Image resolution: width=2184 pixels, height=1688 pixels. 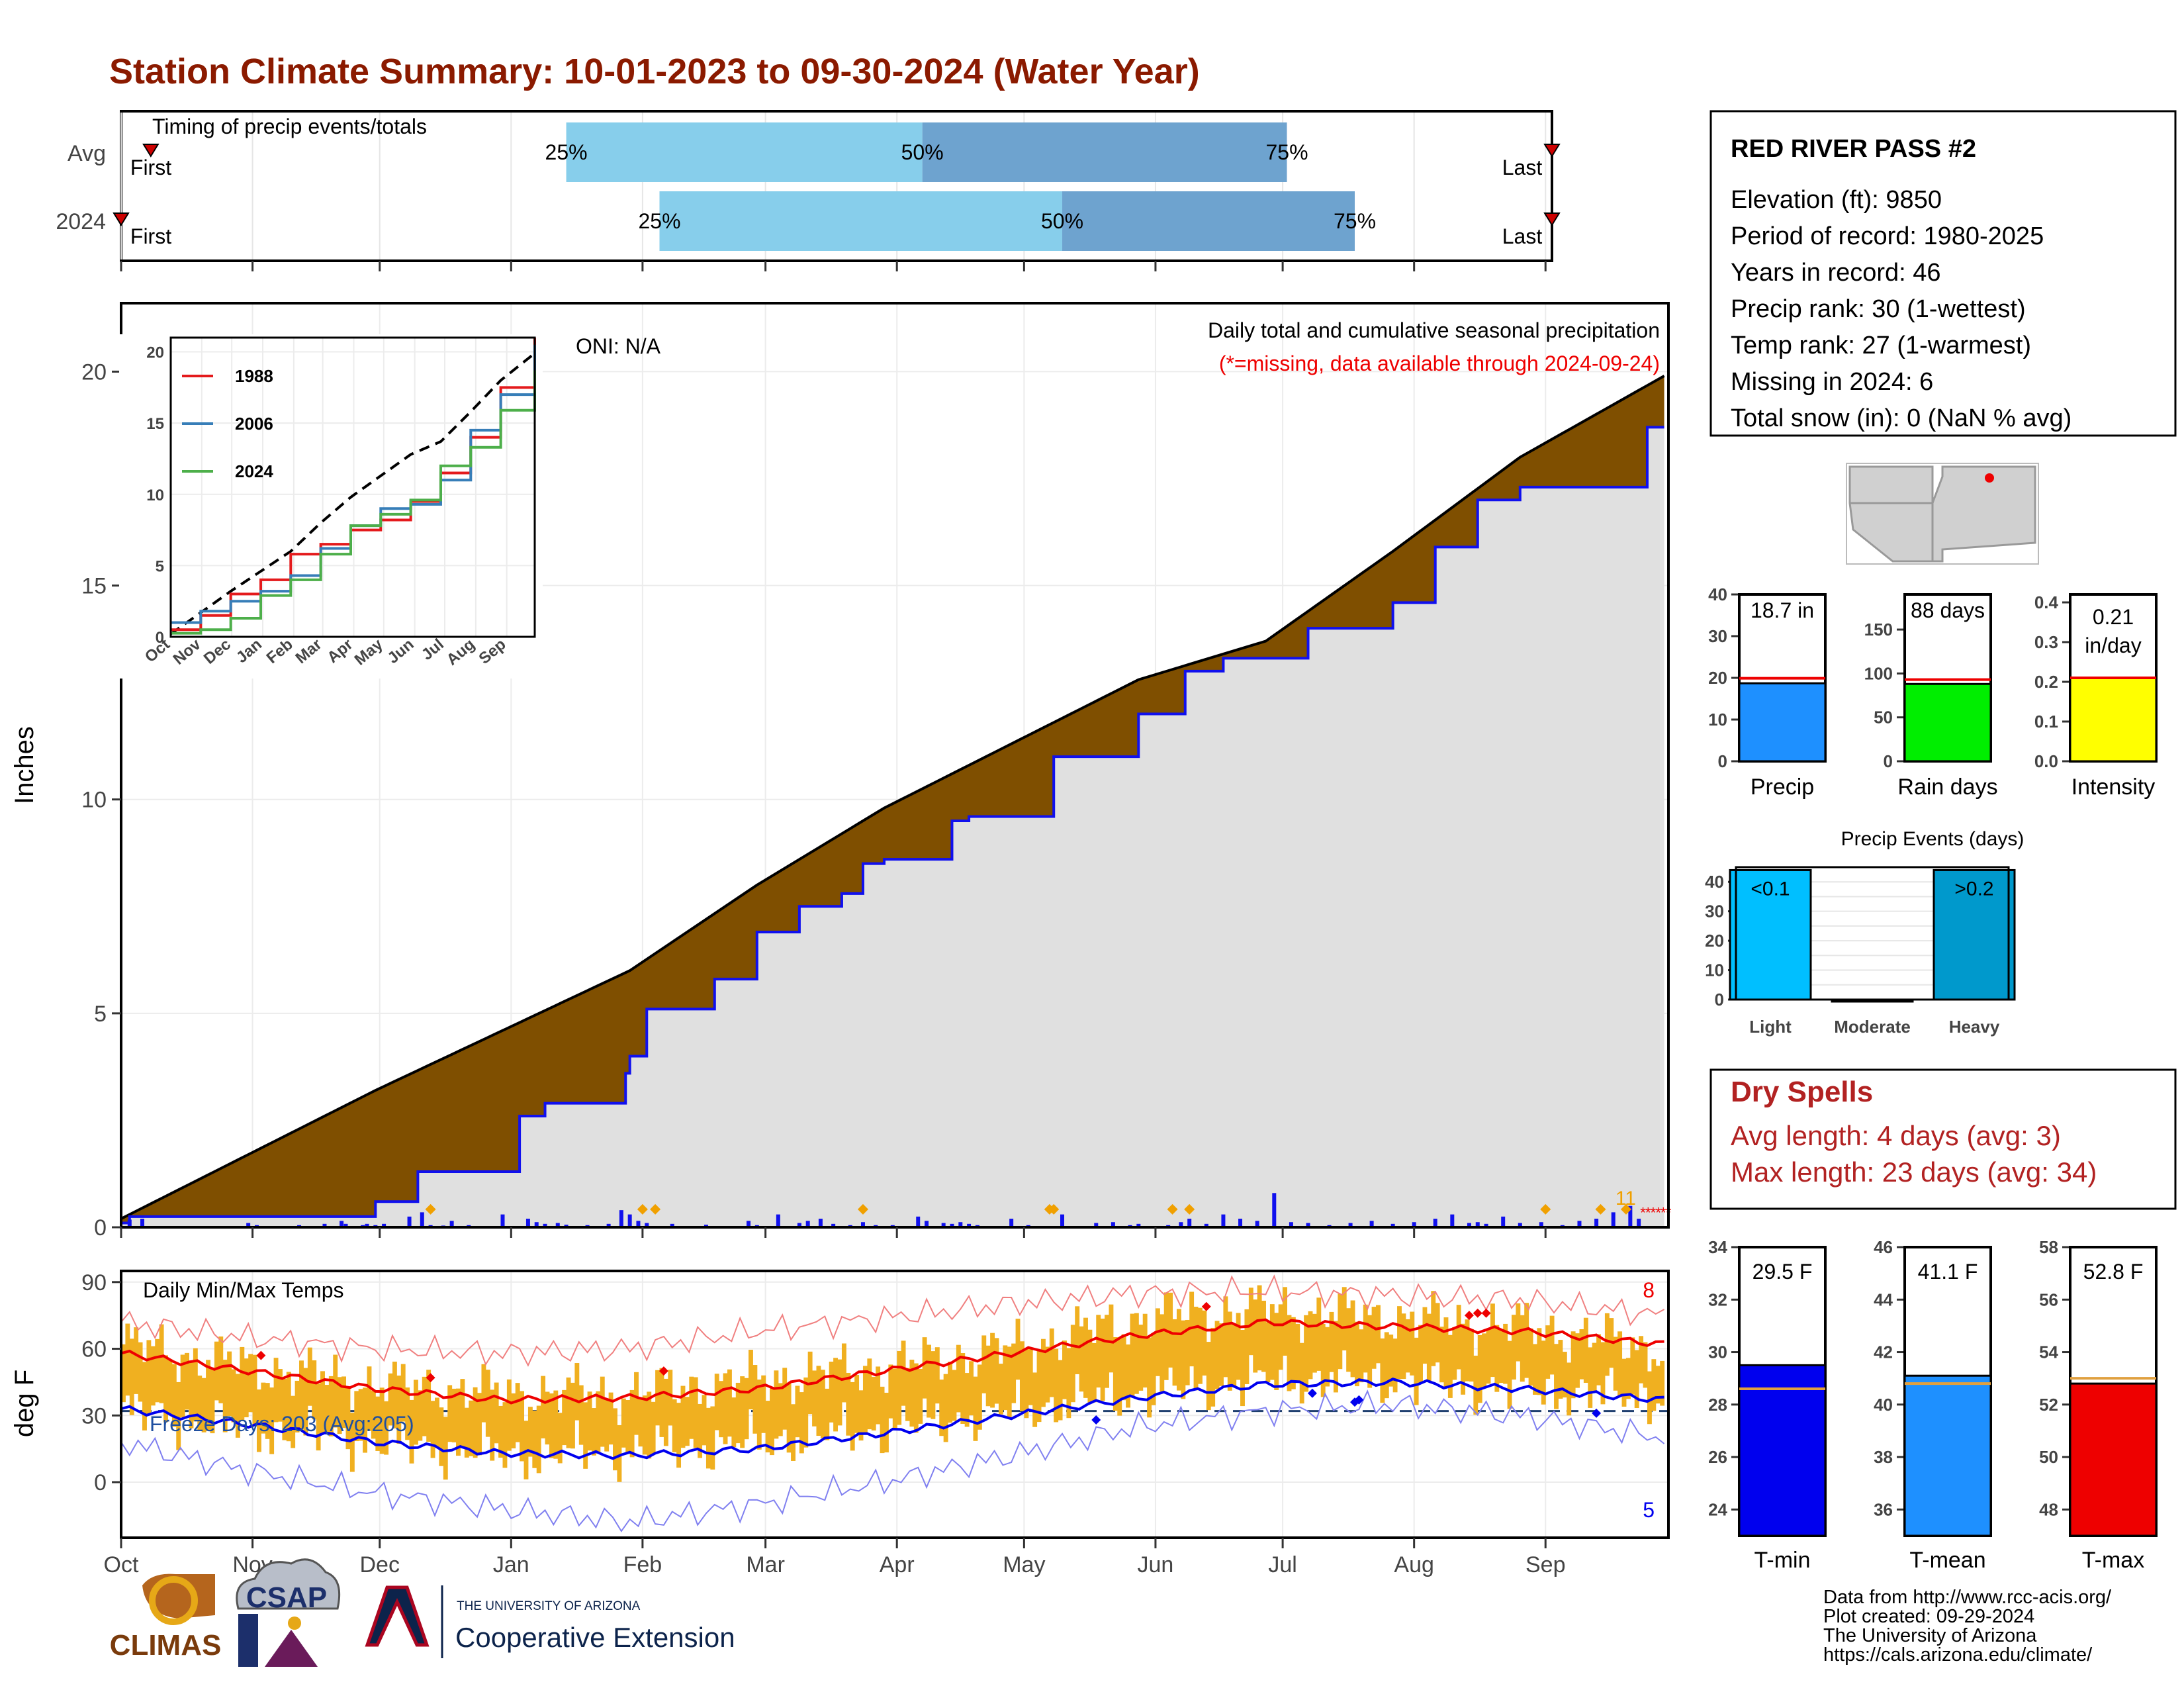 I want to click on month-label: Mar, so click(x=765, y=1564).